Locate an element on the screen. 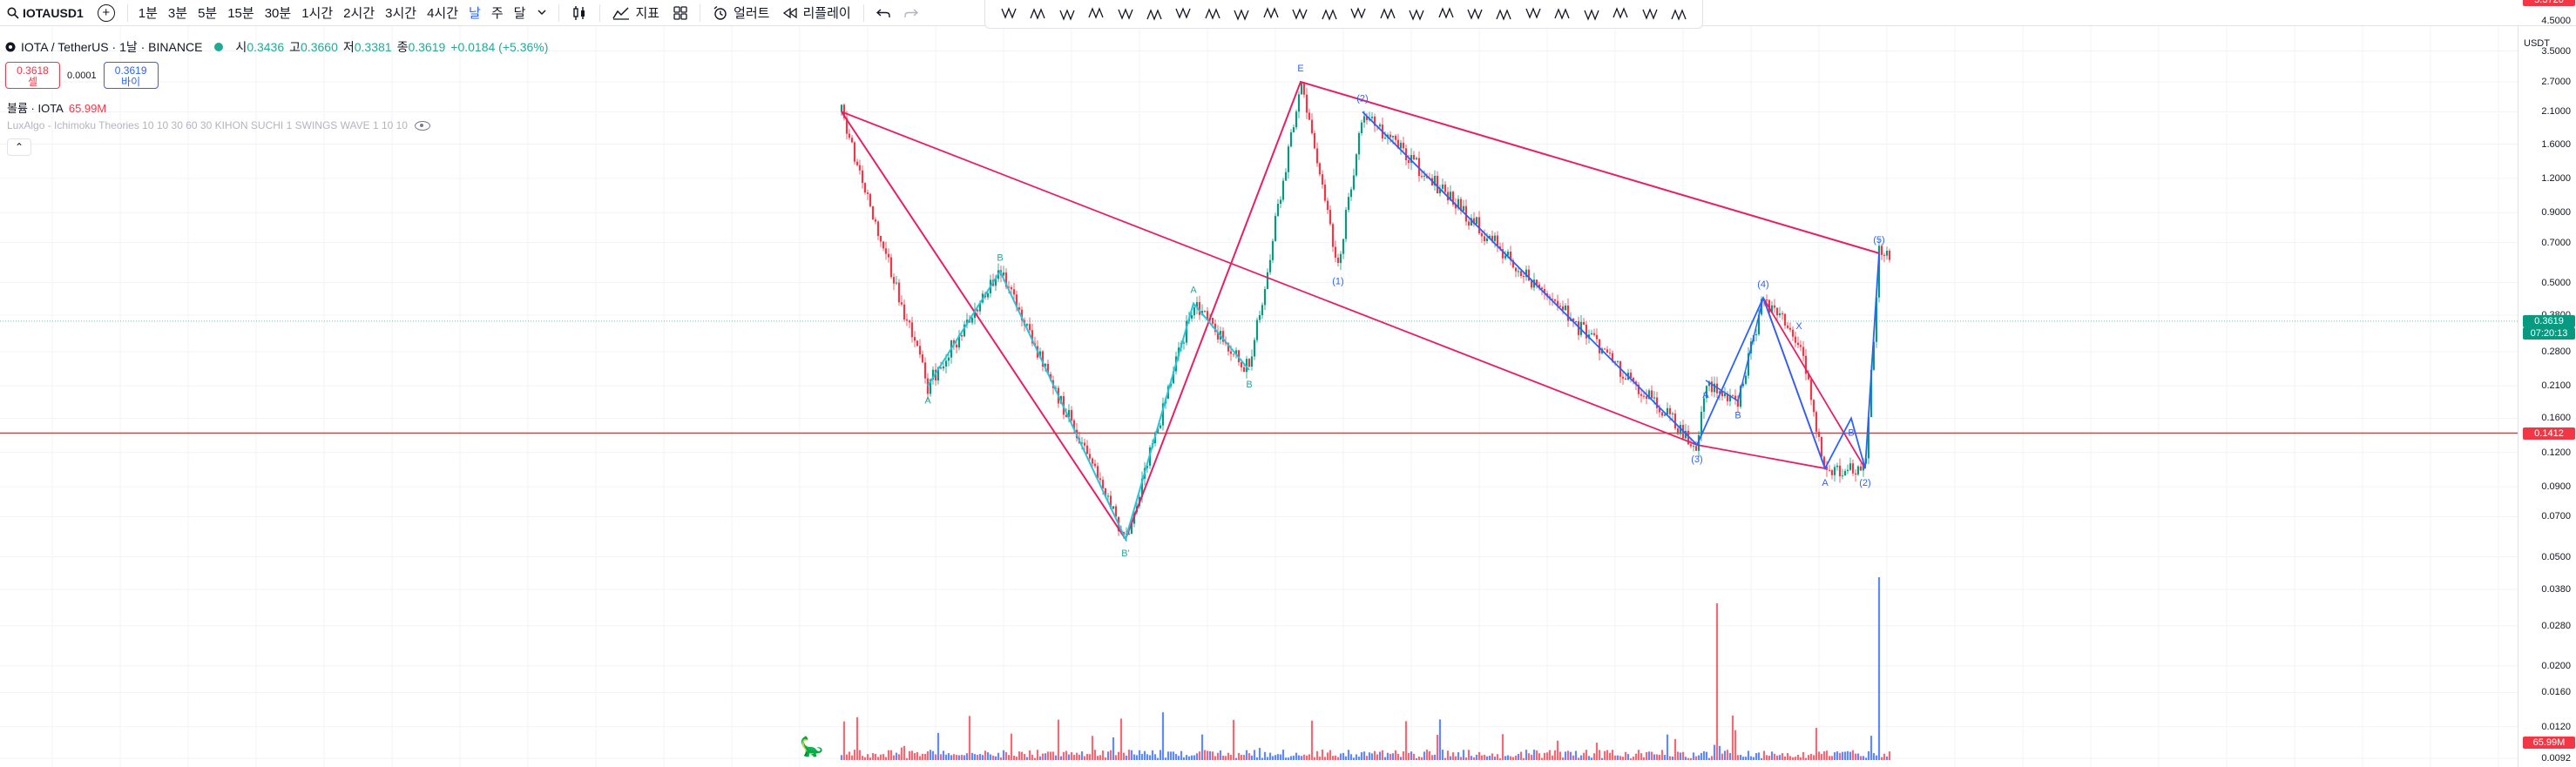 The image size is (2576, 767). elliott-correction-icon is located at coordinates (1358, 14).